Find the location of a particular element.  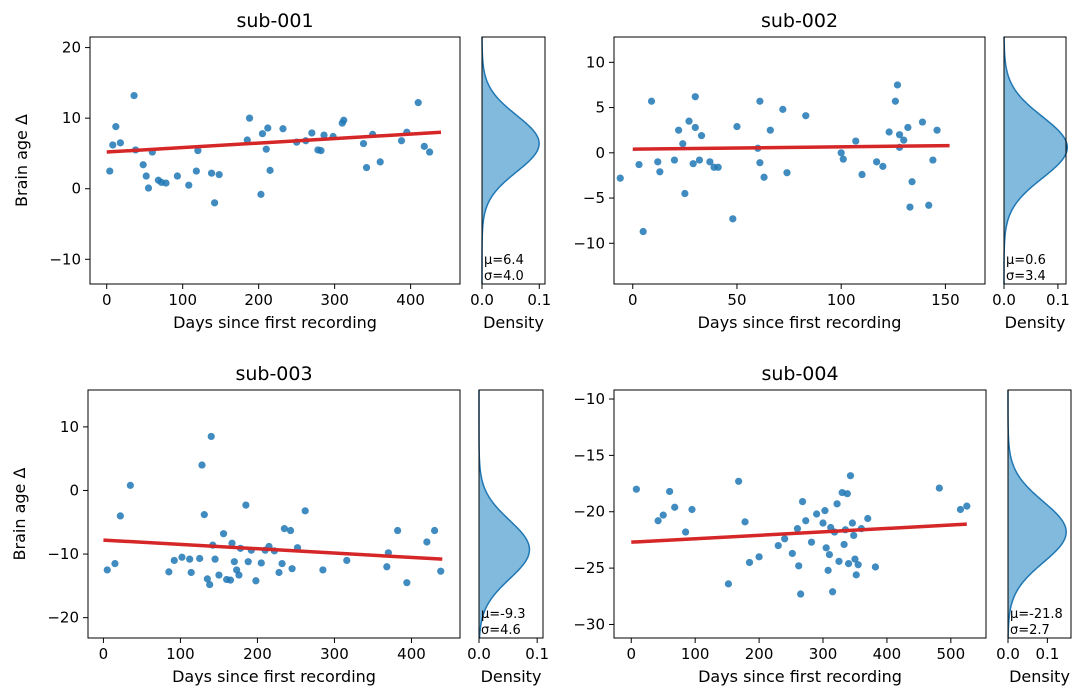

x-tick-label: 100 is located at coordinates (695, 654).